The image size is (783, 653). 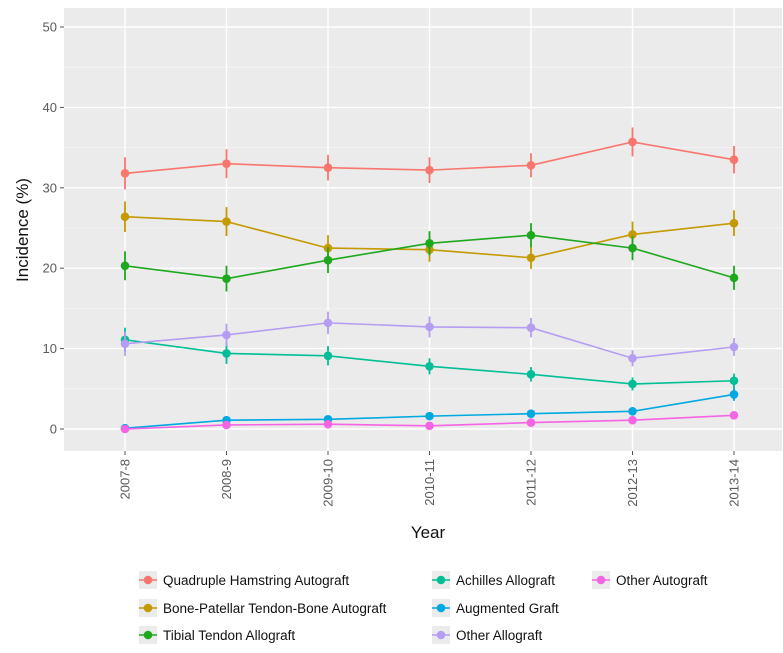 I want to click on x-tick-label: 2010-11, so click(x=429, y=482).